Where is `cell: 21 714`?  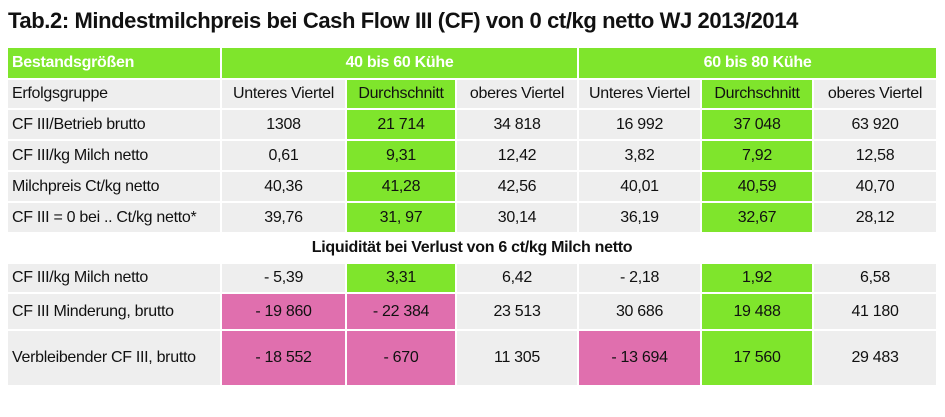
cell: 21 714 is located at coordinates (401, 124).